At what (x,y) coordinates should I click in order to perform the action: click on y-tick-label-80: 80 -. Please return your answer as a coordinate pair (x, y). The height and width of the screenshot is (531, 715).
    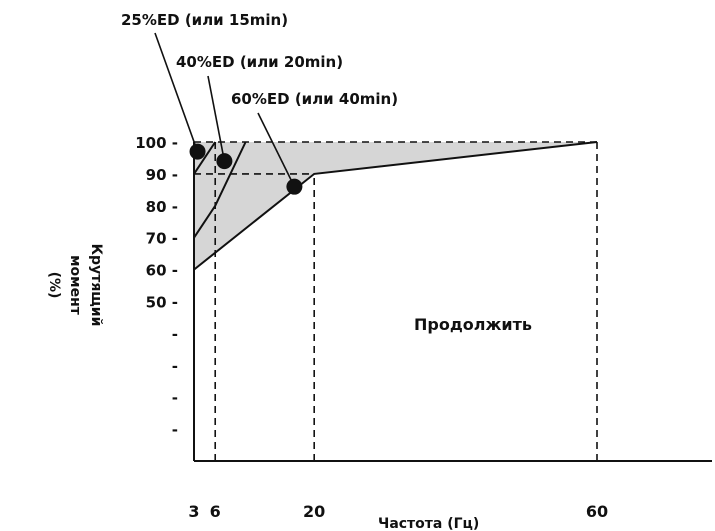
    Looking at the image, I should click on (162, 207).